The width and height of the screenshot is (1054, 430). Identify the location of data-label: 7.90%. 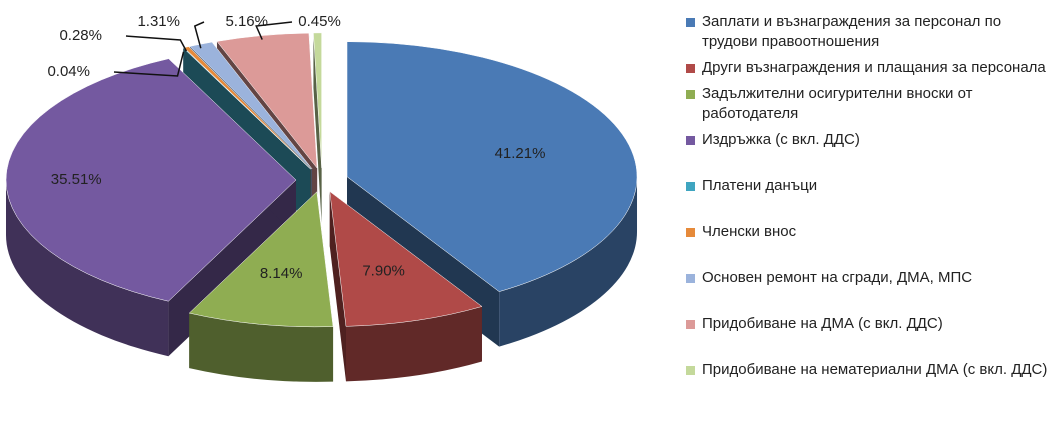
(383, 270).